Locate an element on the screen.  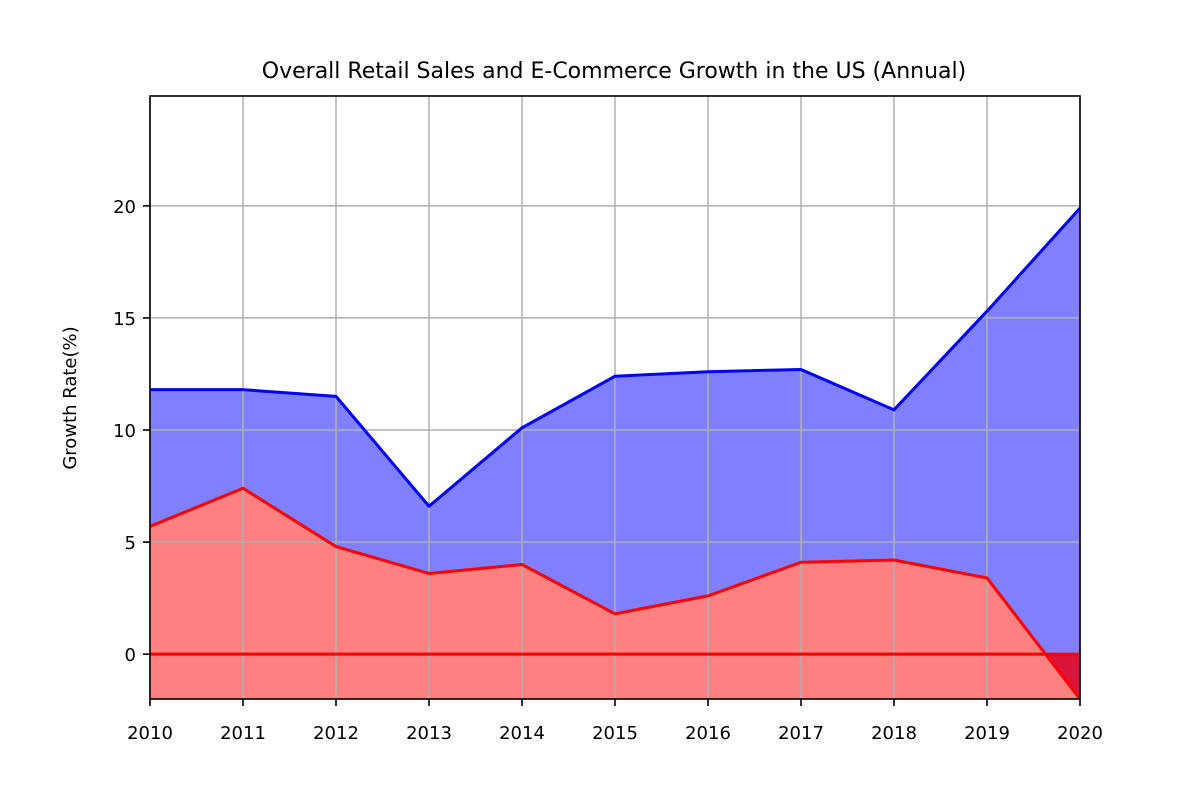
y-tick-label: 20 is located at coordinates (124, 207).